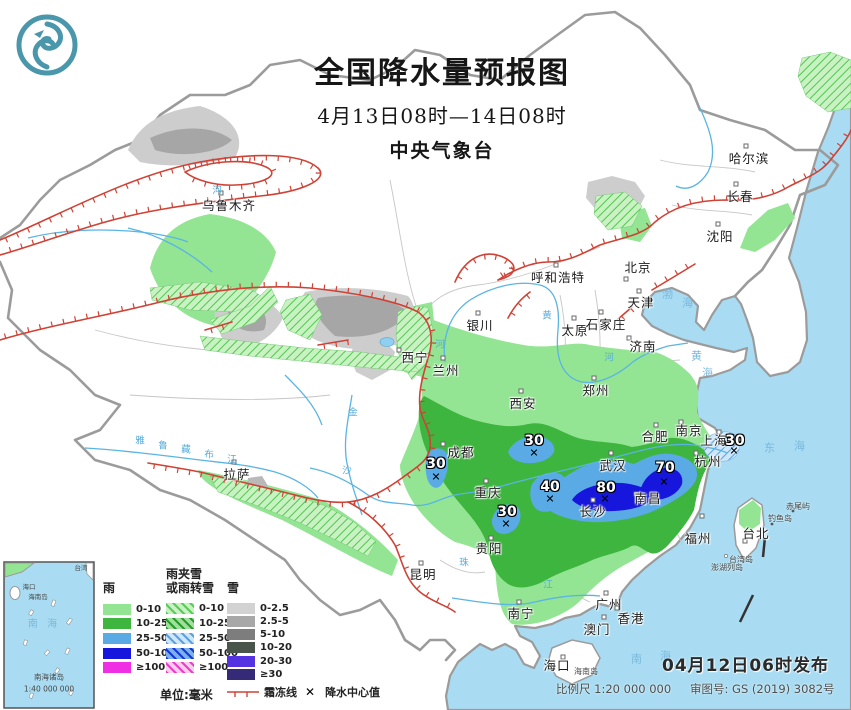  Describe the element at coordinates (606, 488) in the screenshot. I see `precip-center-value: 80` at that location.